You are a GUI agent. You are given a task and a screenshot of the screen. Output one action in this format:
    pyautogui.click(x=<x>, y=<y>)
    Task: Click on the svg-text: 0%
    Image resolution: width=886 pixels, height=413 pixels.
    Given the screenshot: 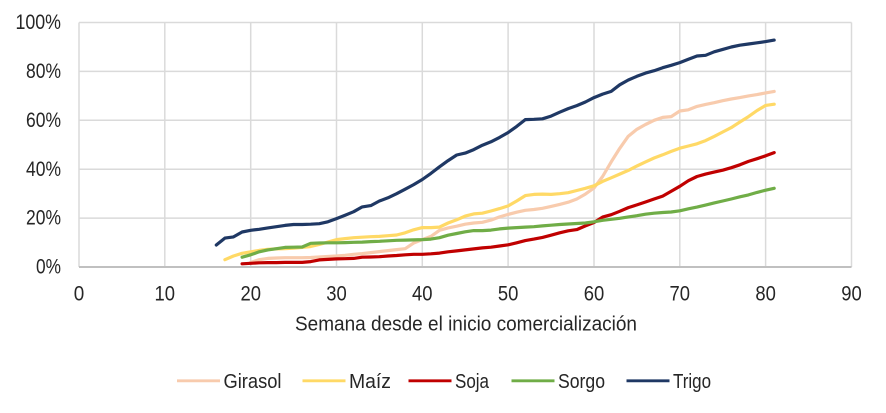 What is the action you would take?
    pyautogui.click(x=48, y=267)
    